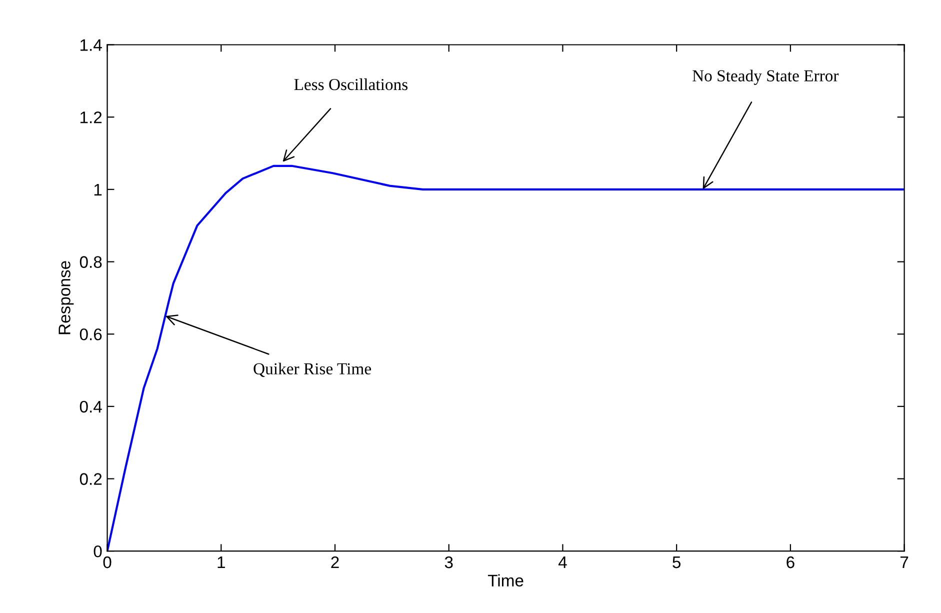  What do you see at coordinates (107, 562) in the screenshot?
I see `x-tick-label: 0` at bounding box center [107, 562].